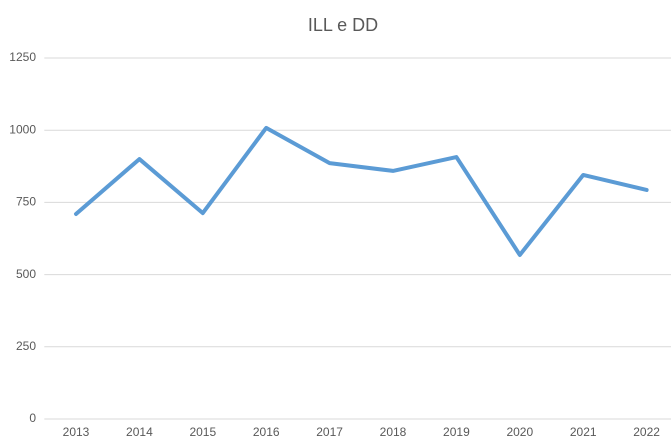  I want to click on x-tick-label: 2020, so click(519, 431).